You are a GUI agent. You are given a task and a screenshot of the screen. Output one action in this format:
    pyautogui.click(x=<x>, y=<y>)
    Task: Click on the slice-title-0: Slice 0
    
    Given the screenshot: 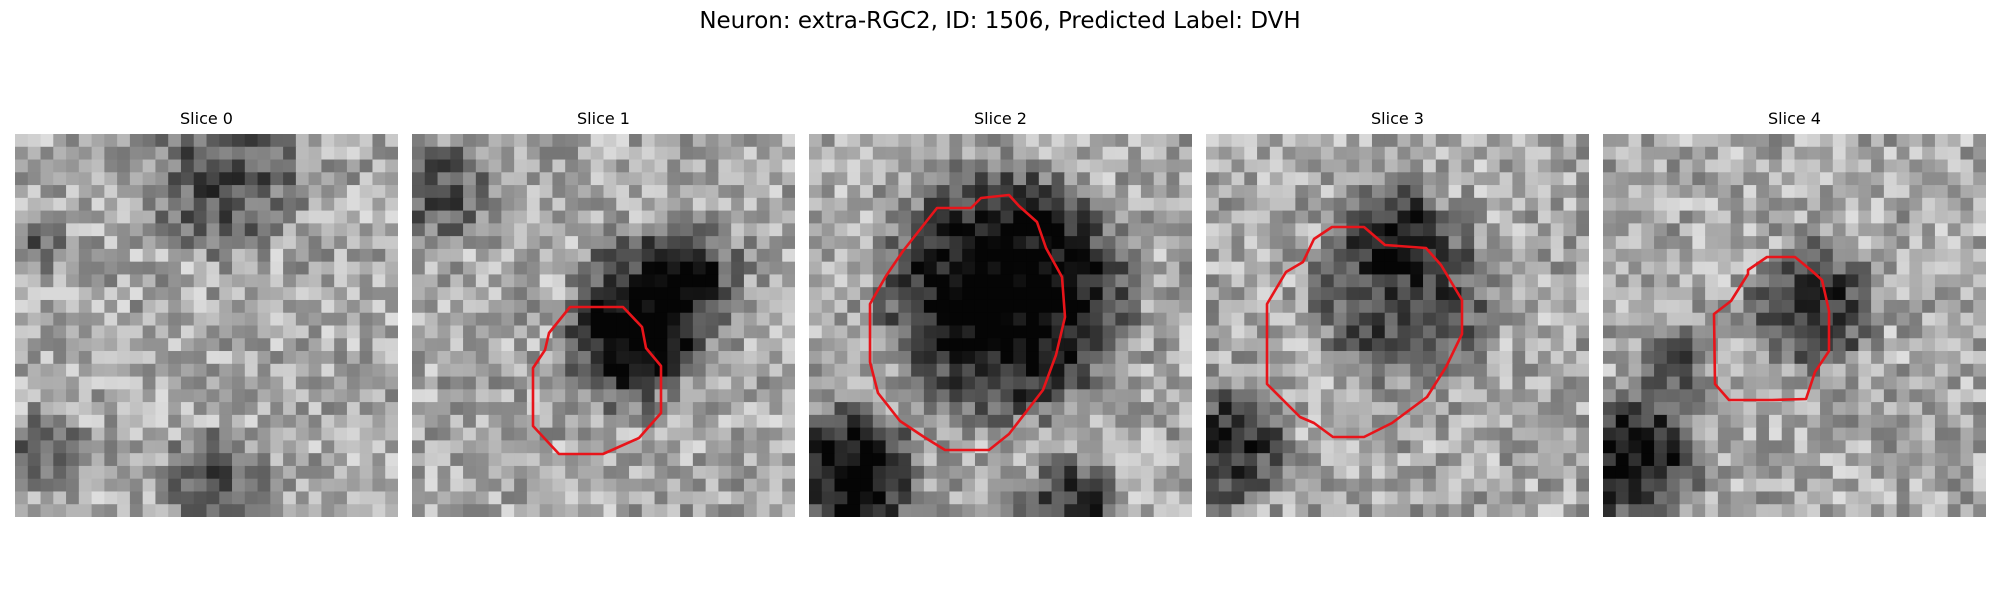 What is the action you would take?
    pyautogui.click(x=206, y=118)
    